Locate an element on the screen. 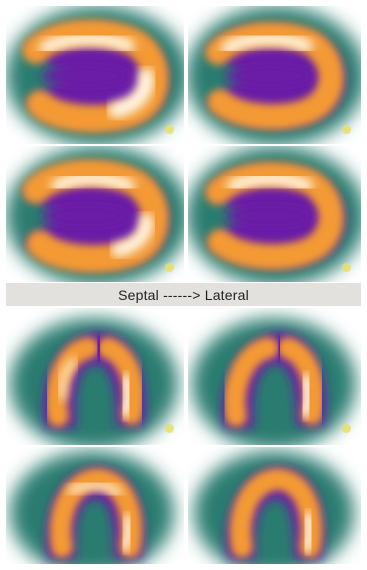  septal-lateral-label: Septal ------> Lateral is located at coordinates (183, 294).